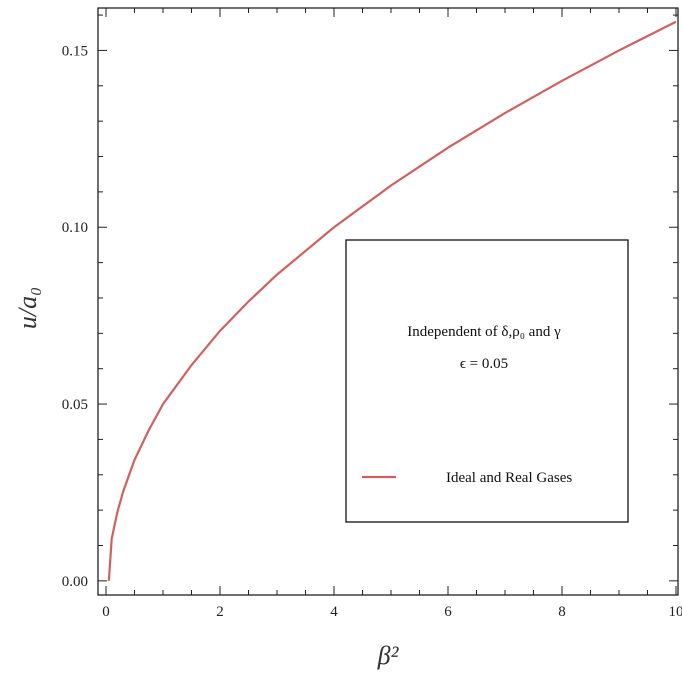 The width and height of the screenshot is (682, 677). I want to click on y-tick-label: 0.00, so click(75, 582).